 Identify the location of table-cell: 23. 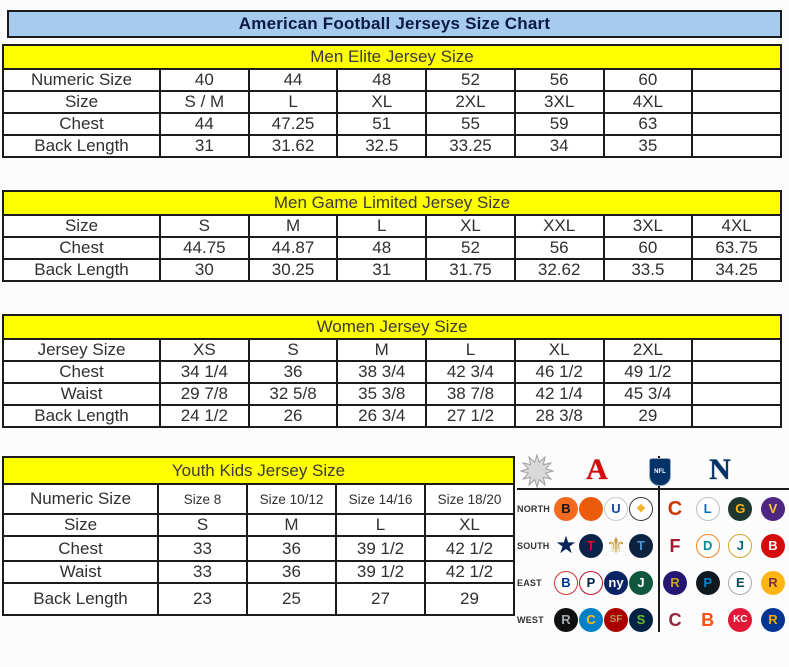
(202, 599).